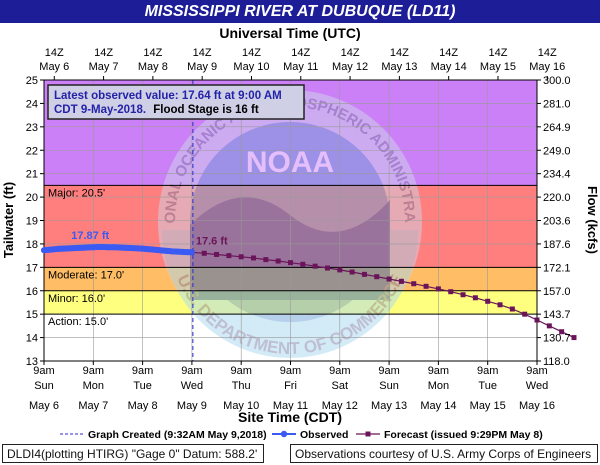 This screenshot has height=465, width=600. I want to click on value-annotations: 17.87 ft 17.6 ft, so click(149, 238).